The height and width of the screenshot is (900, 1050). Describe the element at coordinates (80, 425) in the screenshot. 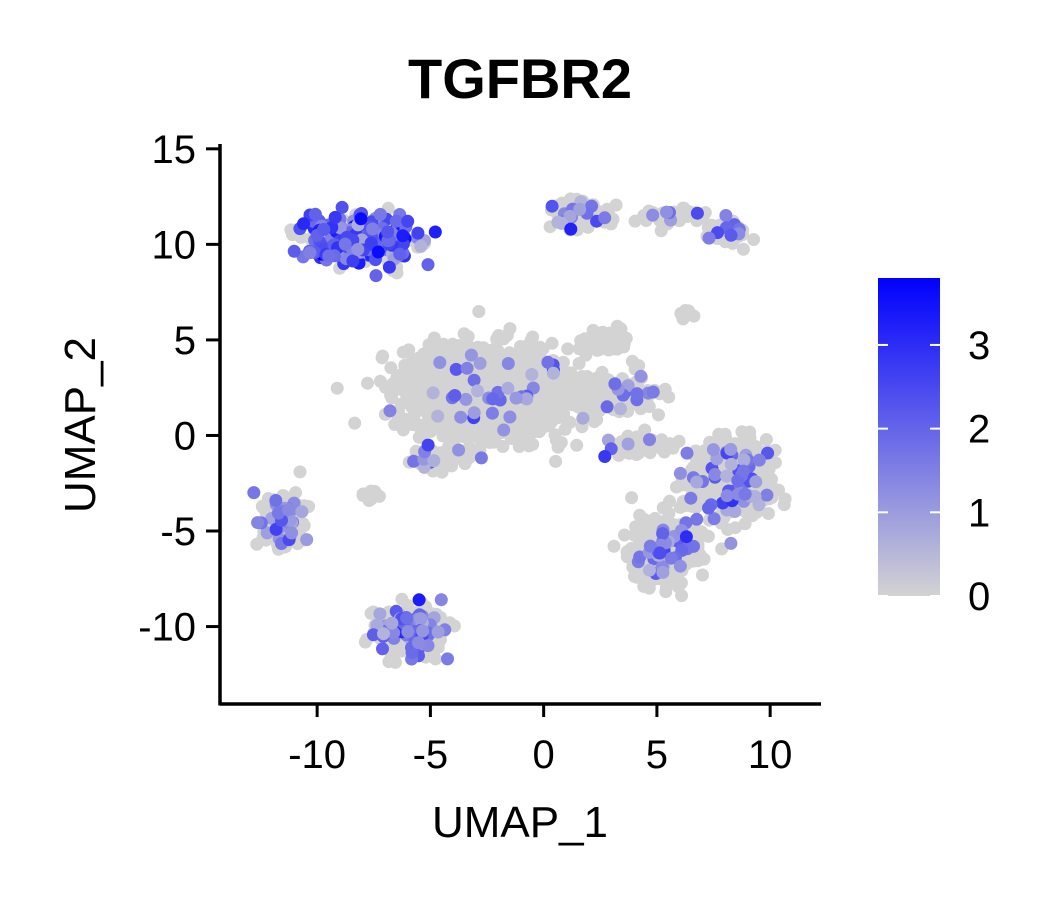

I see `y-axis-label: UMAP_2` at that location.